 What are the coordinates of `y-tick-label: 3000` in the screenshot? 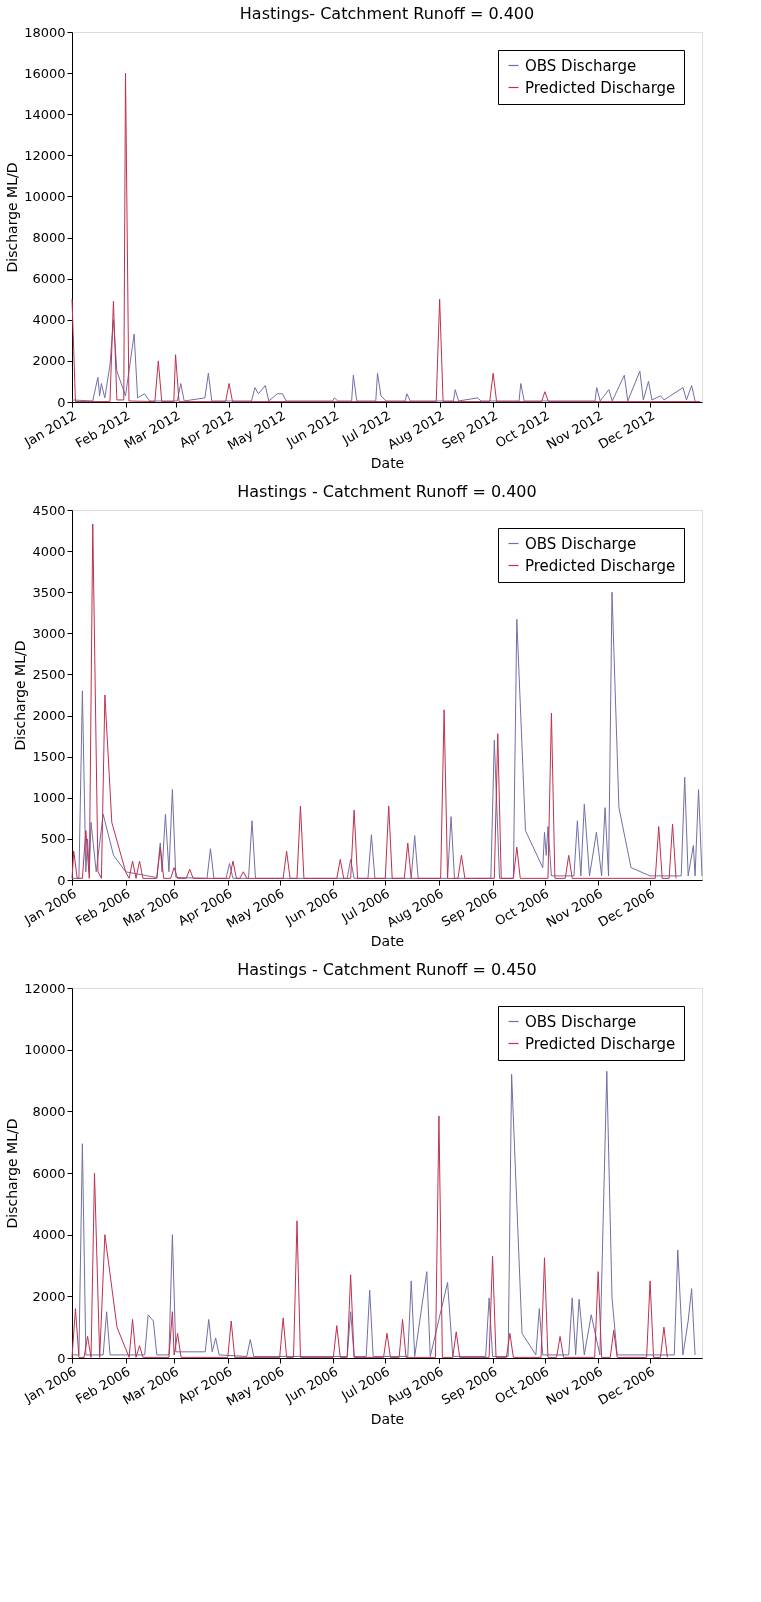 It's located at (49, 633).